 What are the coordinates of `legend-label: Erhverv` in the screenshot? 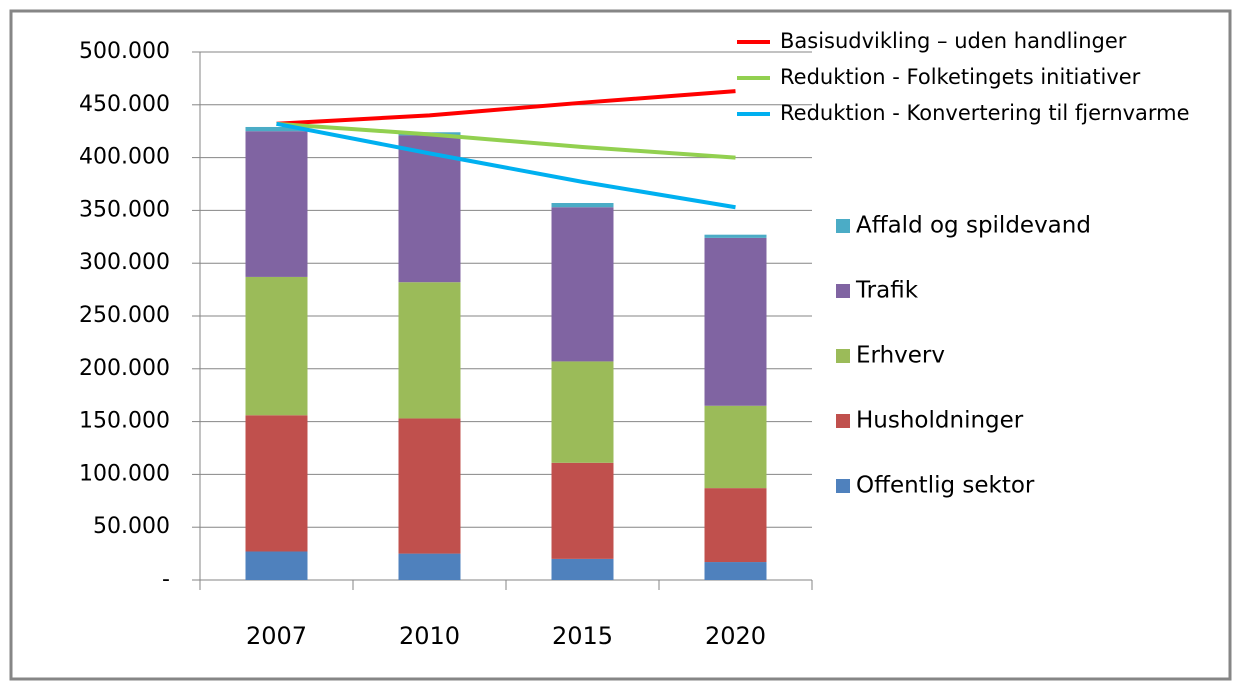 It's located at (900, 356).